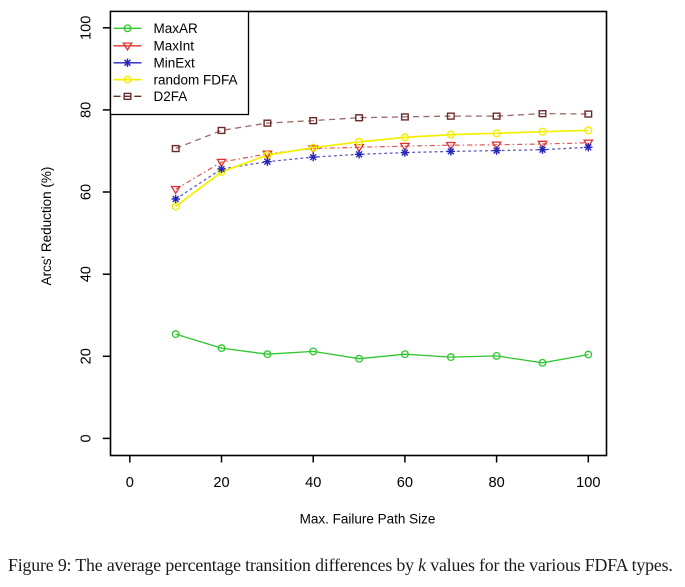 The height and width of the screenshot is (587, 685). I want to click on svg-text: MaxInt, so click(174, 46).